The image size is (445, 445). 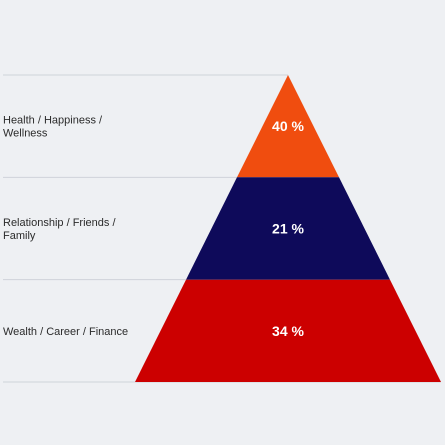 What do you see at coordinates (53, 127) in the screenshot?
I see `pyramid-category-label: Health / Happiness / Wellness` at bounding box center [53, 127].